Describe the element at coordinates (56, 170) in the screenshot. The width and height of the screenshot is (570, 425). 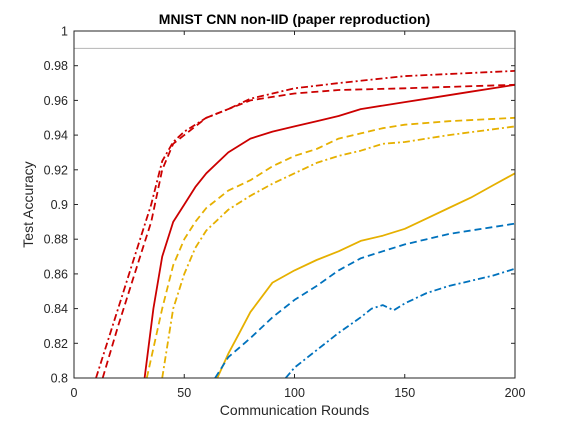
I see `y-tick-label: 0.92` at that location.